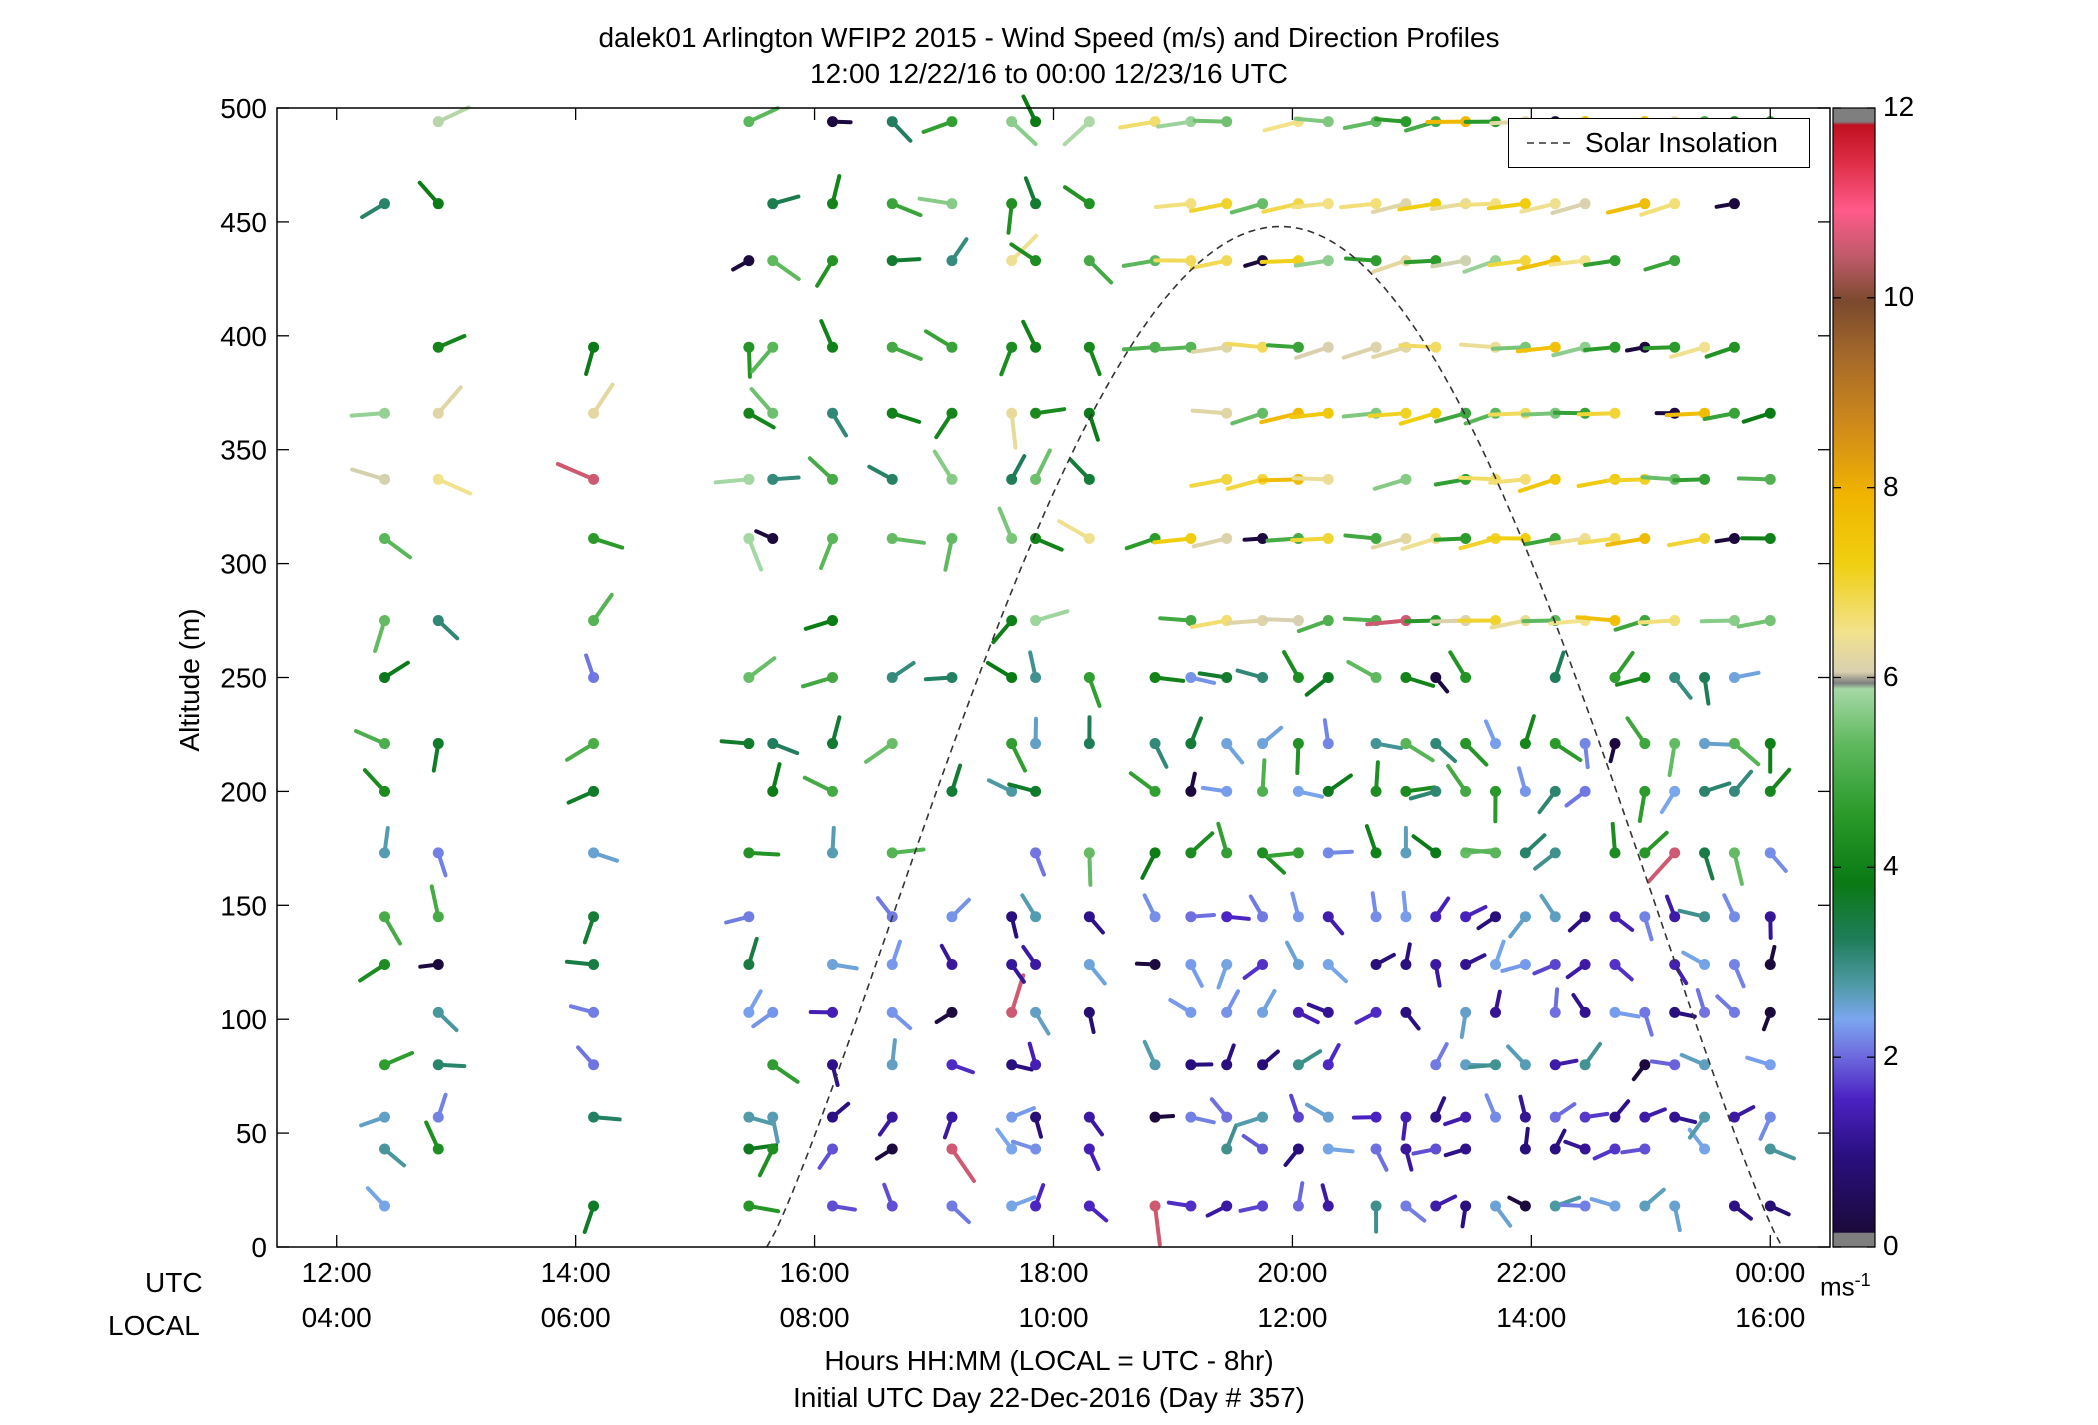 The image size is (2098, 1425). What do you see at coordinates (1053, 1317) in the screenshot?
I see `x-tick-label-local: 10:00` at bounding box center [1053, 1317].